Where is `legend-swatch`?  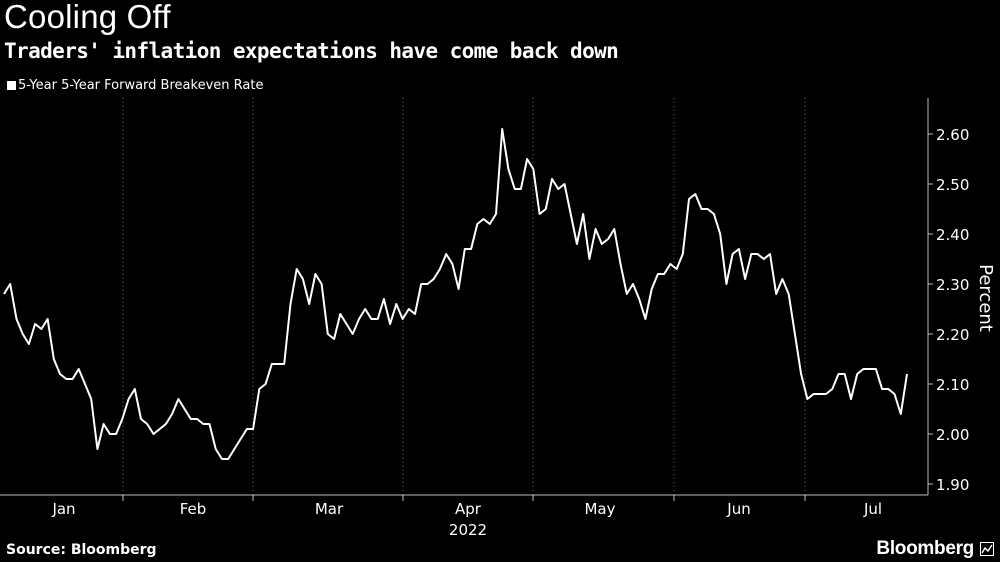
legend-swatch is located at coordinates (11, 85).